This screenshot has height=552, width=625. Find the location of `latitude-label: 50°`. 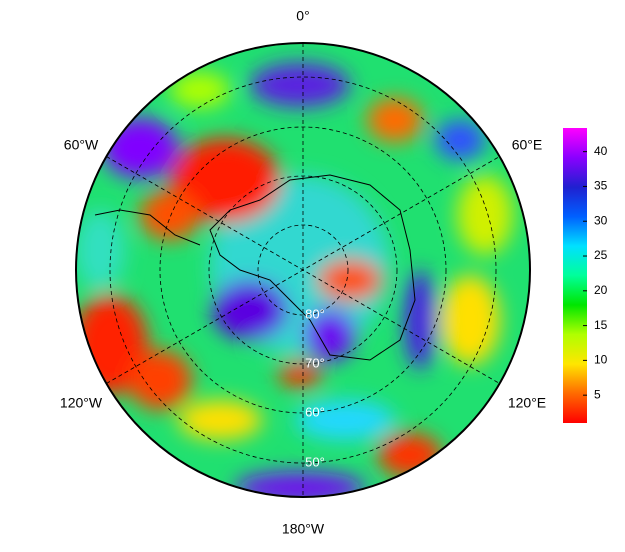

latitude-label: 50° is located at coordinates (315, 461).